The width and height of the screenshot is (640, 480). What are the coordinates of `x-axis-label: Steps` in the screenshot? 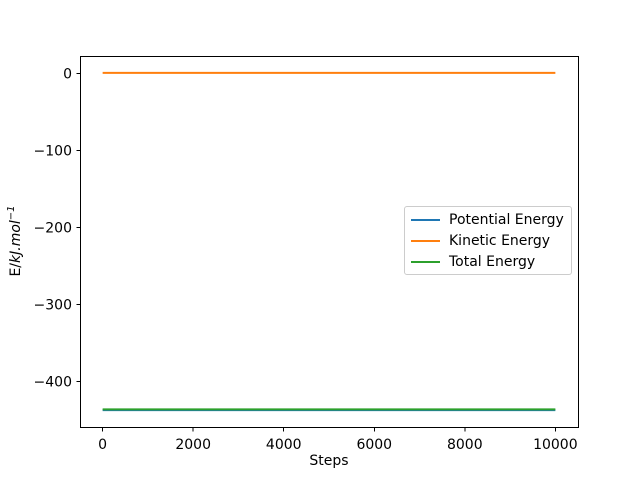 It's located at (329, 461).